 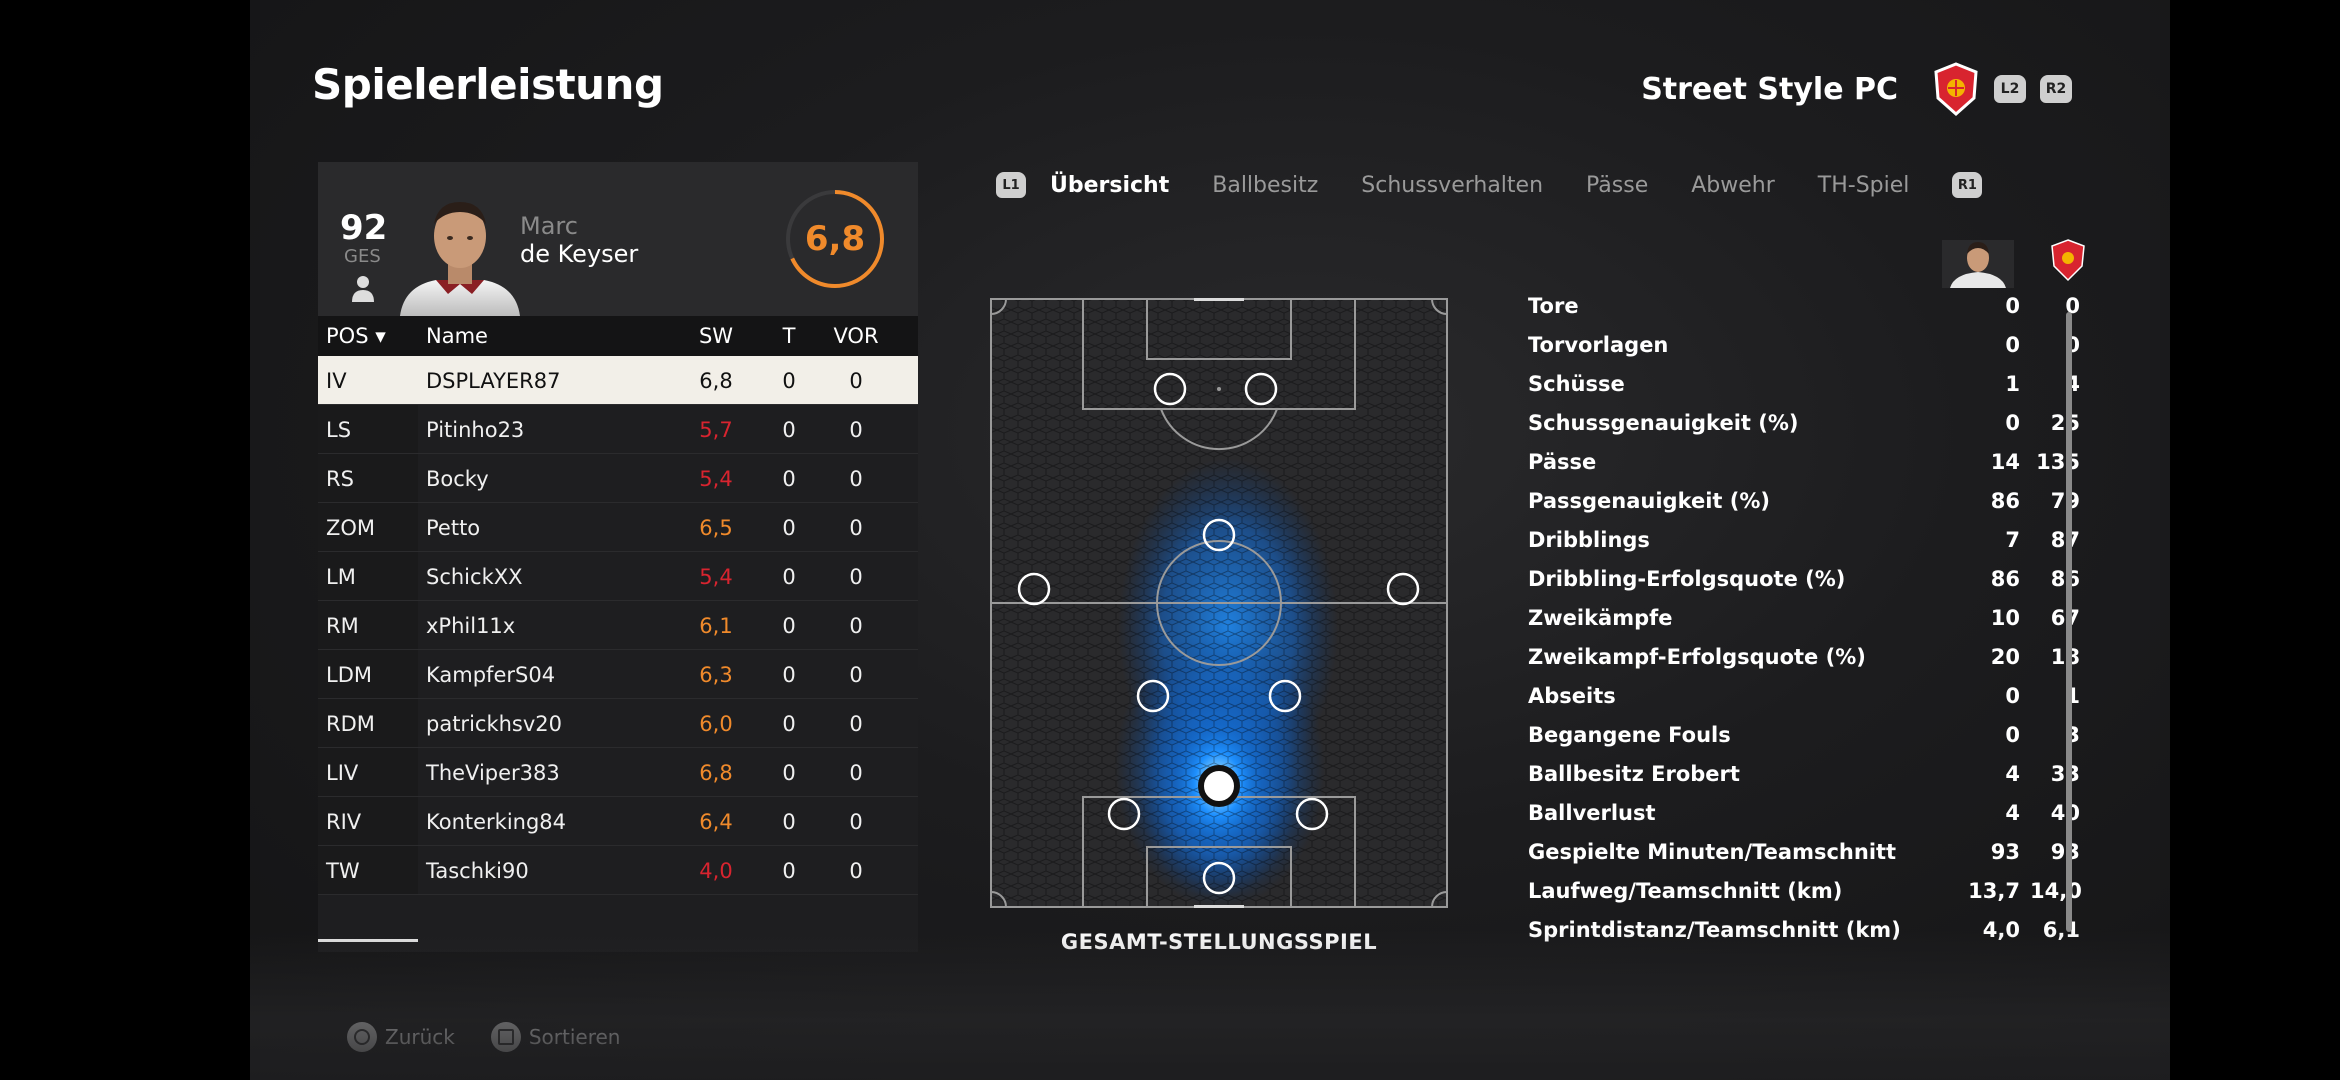 What do you see at coordinates (1553, 306) in the screenshot?
I see `stat-label: Tore` at bounding box center [1553, 306].